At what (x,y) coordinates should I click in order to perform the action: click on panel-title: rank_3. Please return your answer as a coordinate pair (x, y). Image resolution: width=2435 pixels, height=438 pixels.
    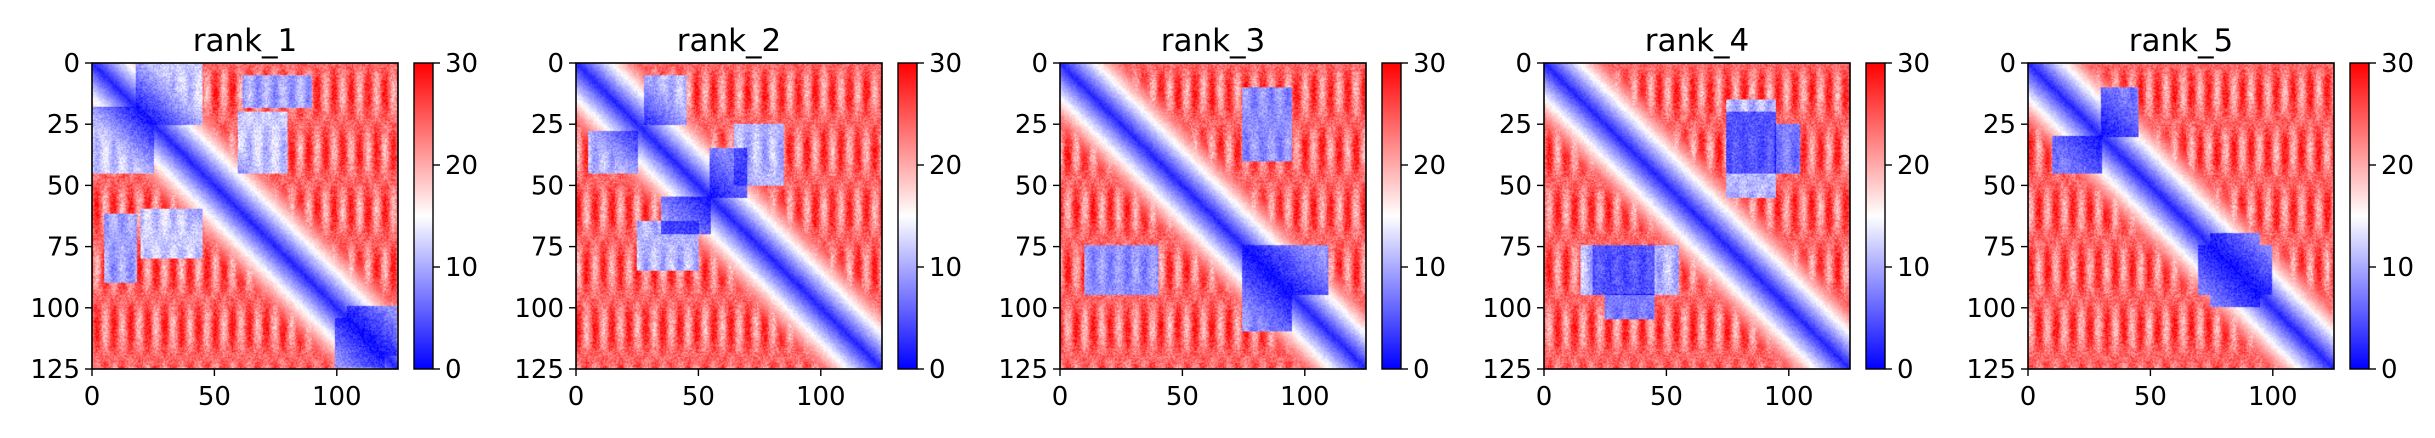
    Looking at the image, I should click on (1213, 41).